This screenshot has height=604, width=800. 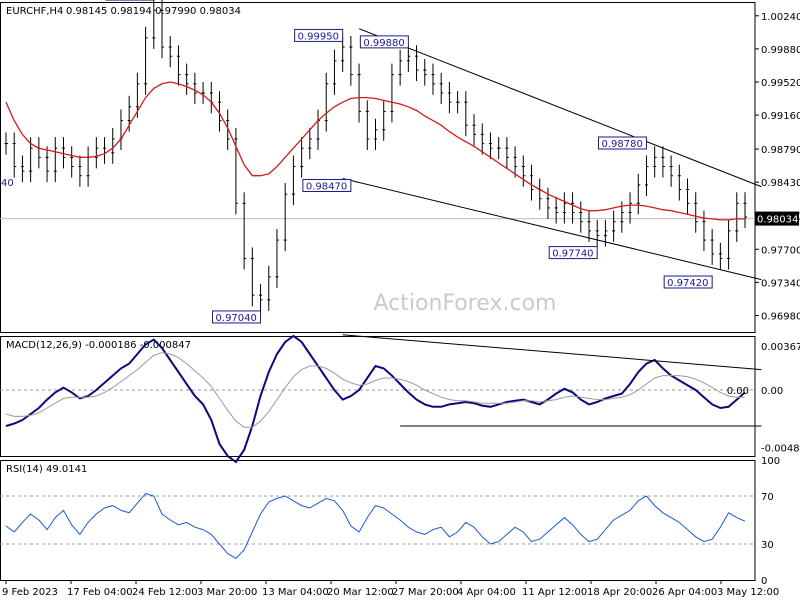 What do you see at coordinates (619, 592) in the screenshot?
I see `x-tick-label: 18 Apr 20:00` at bounding box center [619, 592].